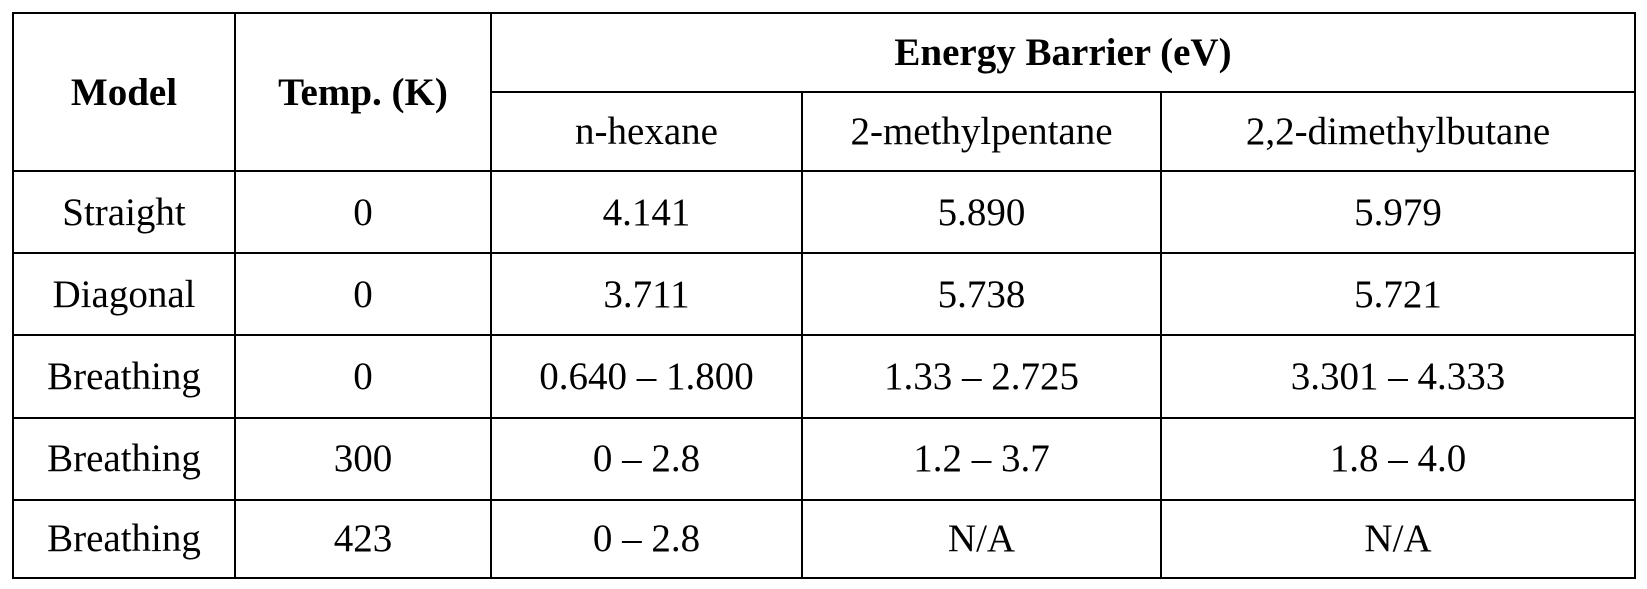 Image resolution: width=1647 pixels, height=589 pixels. Describe the element at coordinates (981, 294) in the screenshot. I see `cell-2-methylpentane: 5.738` at that location.